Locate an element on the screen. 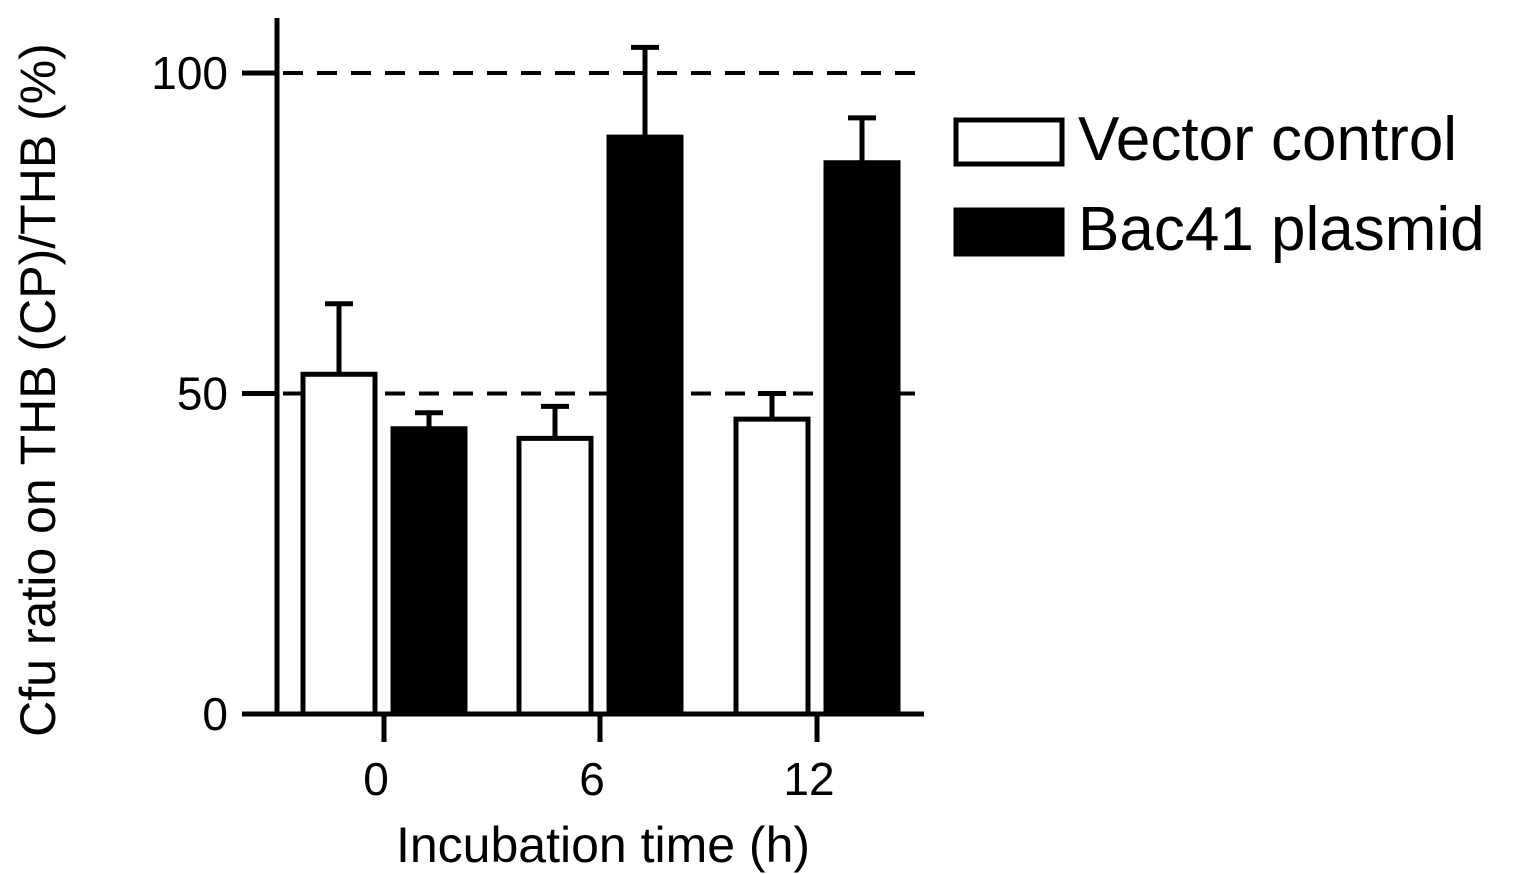  y-axis-label: Cfu ratio on THB (CP)/THB (%) is located at coordinates (38, 390).